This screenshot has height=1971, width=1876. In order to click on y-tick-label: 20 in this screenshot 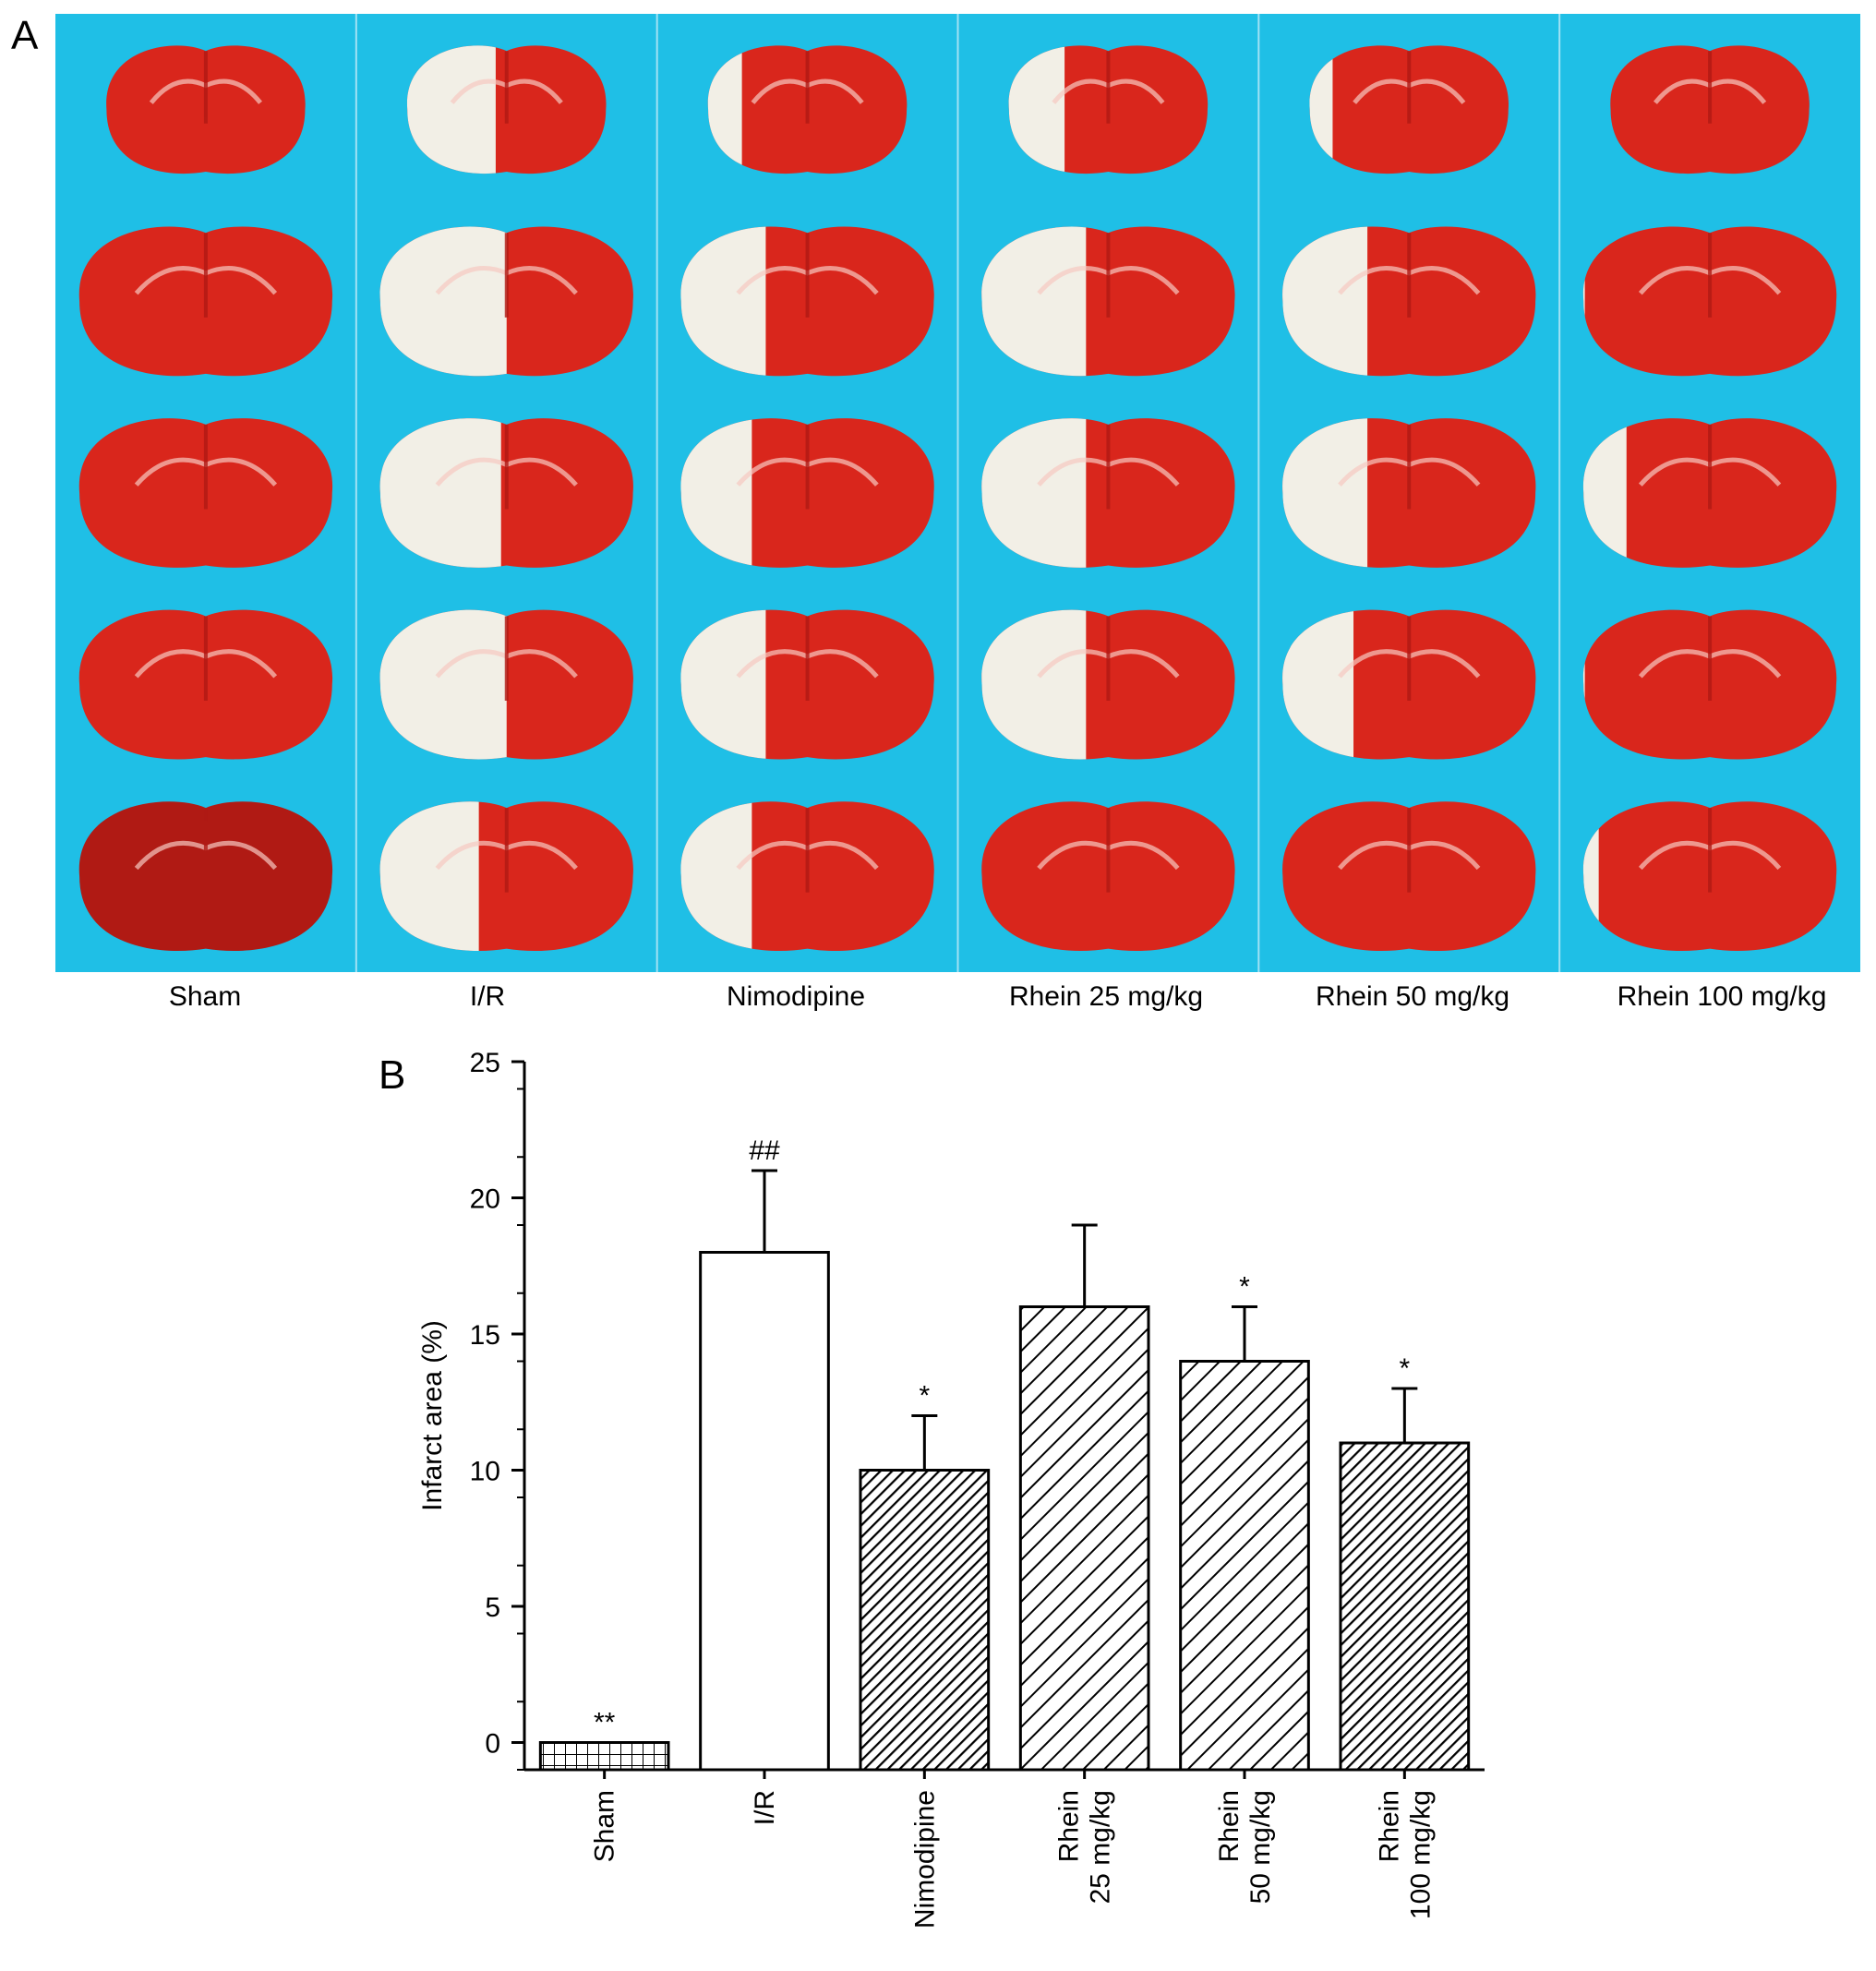, I will do `click(485, 1199)`.